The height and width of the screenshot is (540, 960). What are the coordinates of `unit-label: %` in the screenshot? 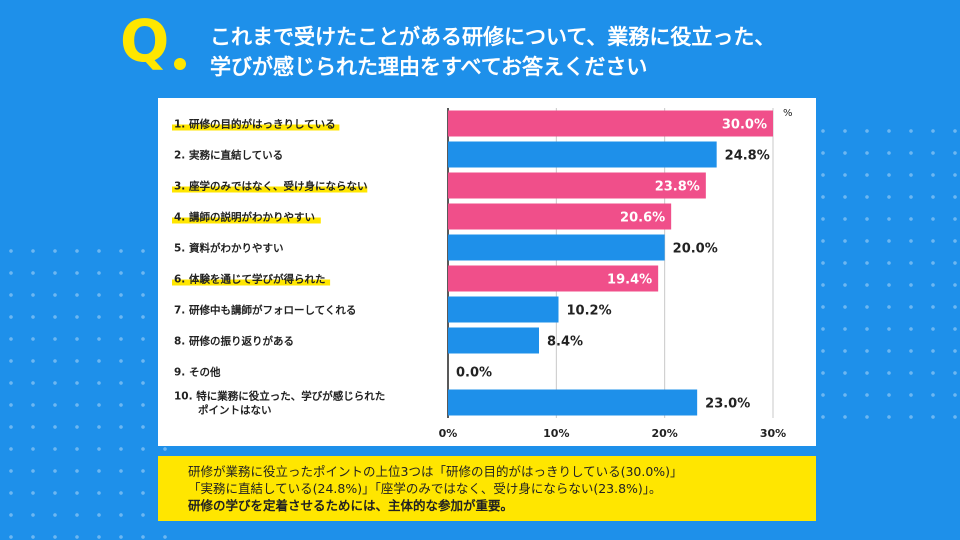 It's located at (788, 113).